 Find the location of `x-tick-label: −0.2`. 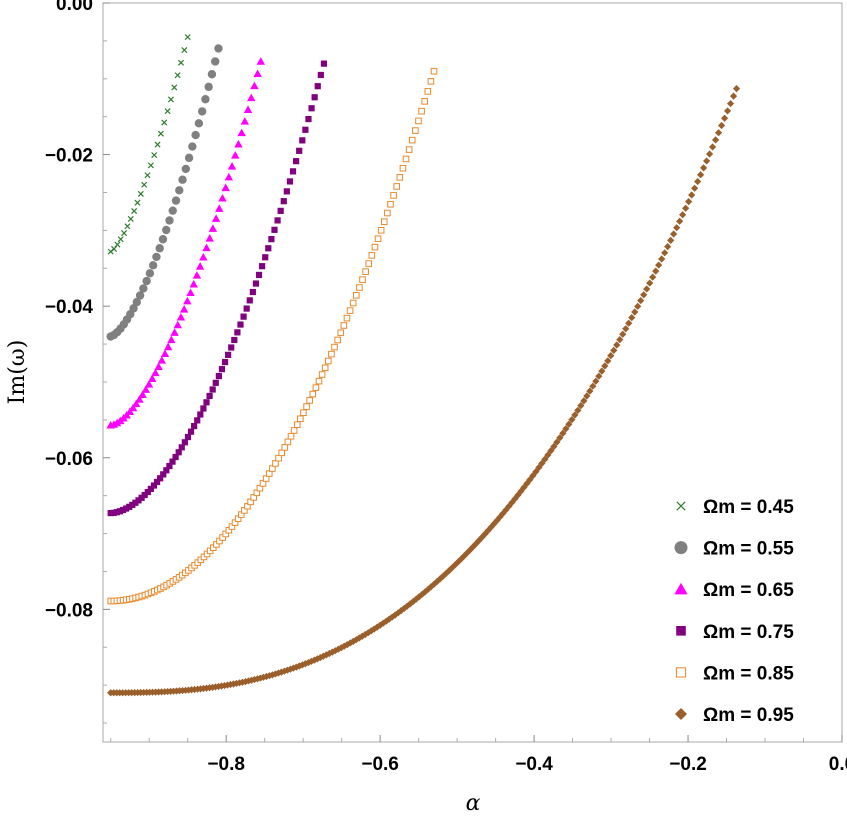

x-tick-label: −0.2 is located at coordinates (688, 764).